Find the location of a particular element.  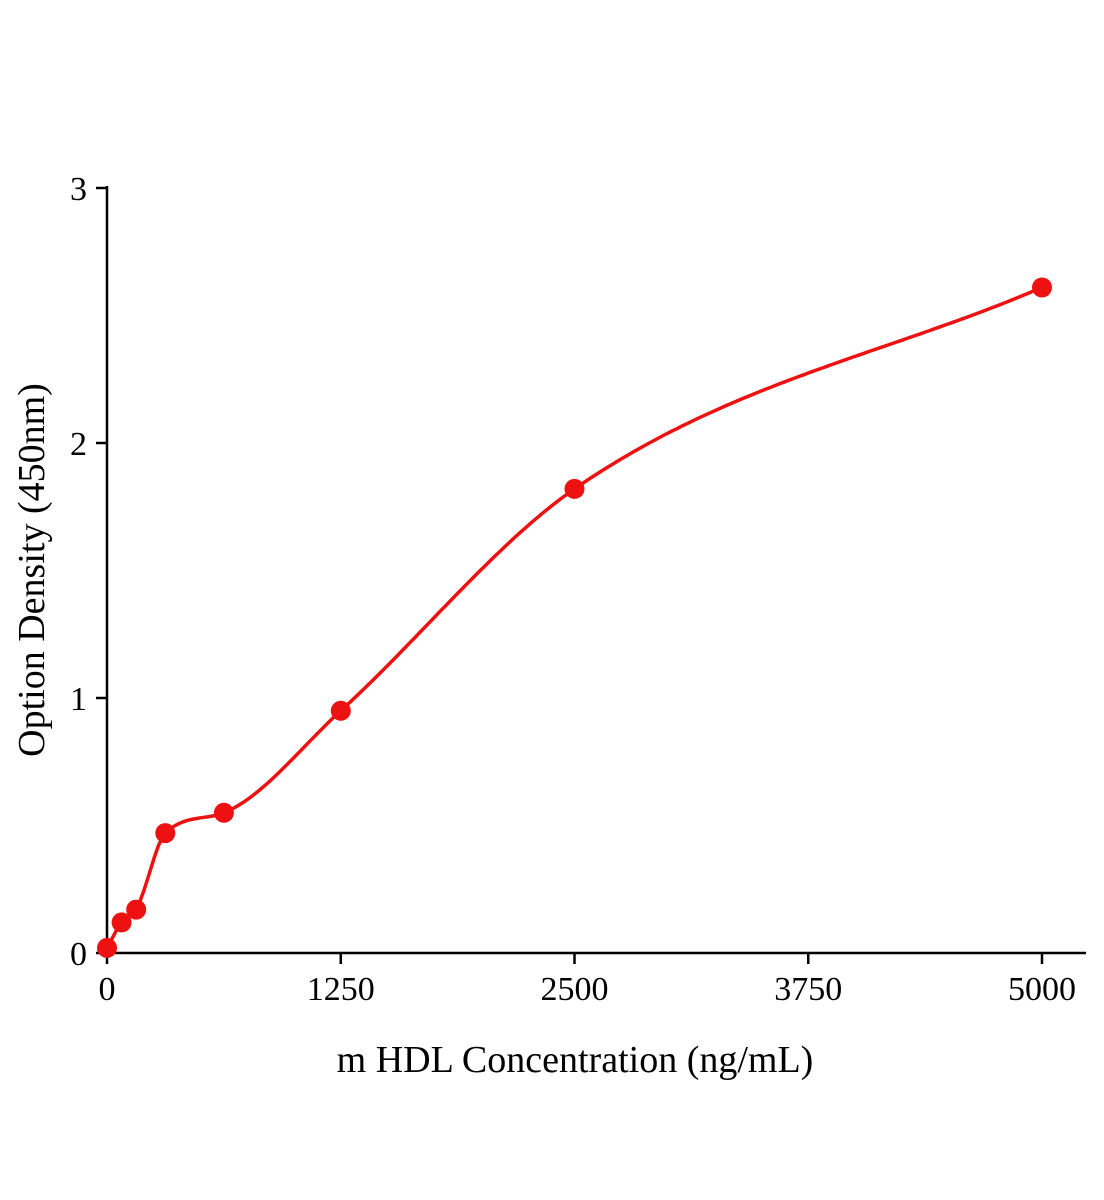

y-tick-label: 0 is located at coordinates (78, 954).